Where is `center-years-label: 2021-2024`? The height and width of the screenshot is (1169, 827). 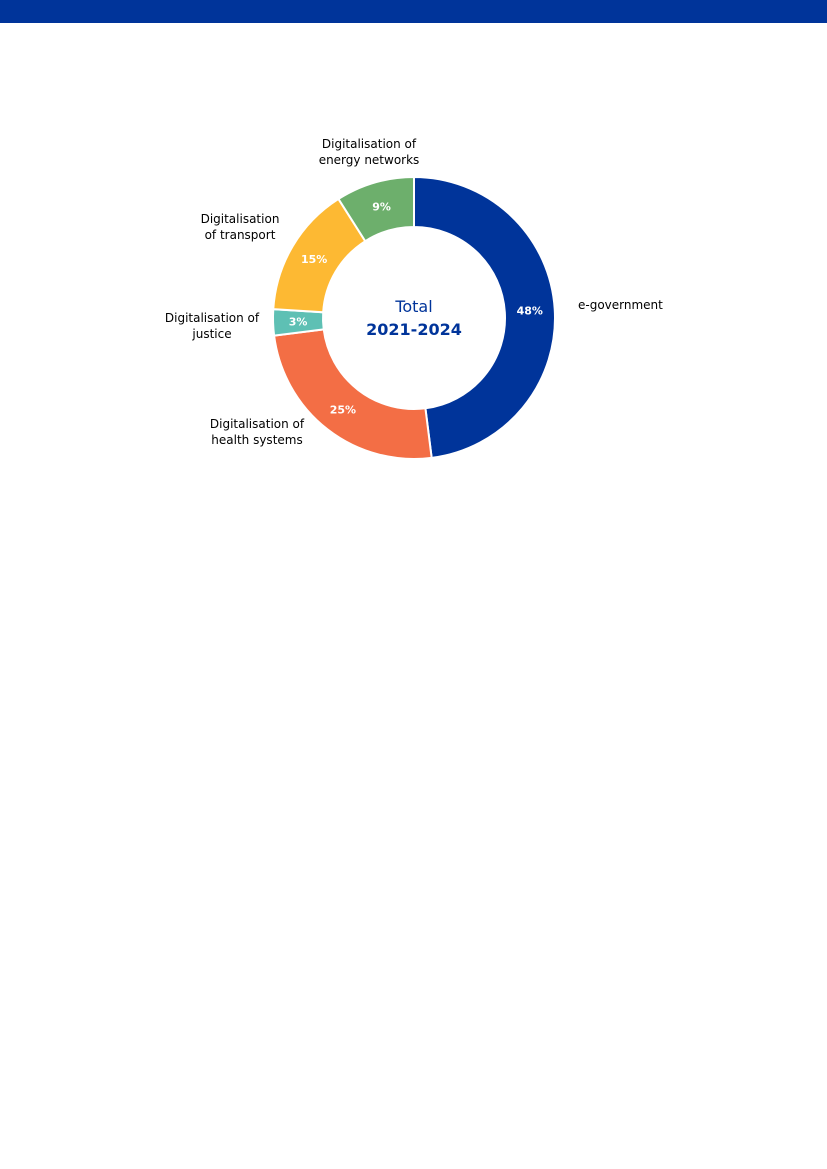 center-years-label: 2021-2024 is located at coordinates (414, 329).